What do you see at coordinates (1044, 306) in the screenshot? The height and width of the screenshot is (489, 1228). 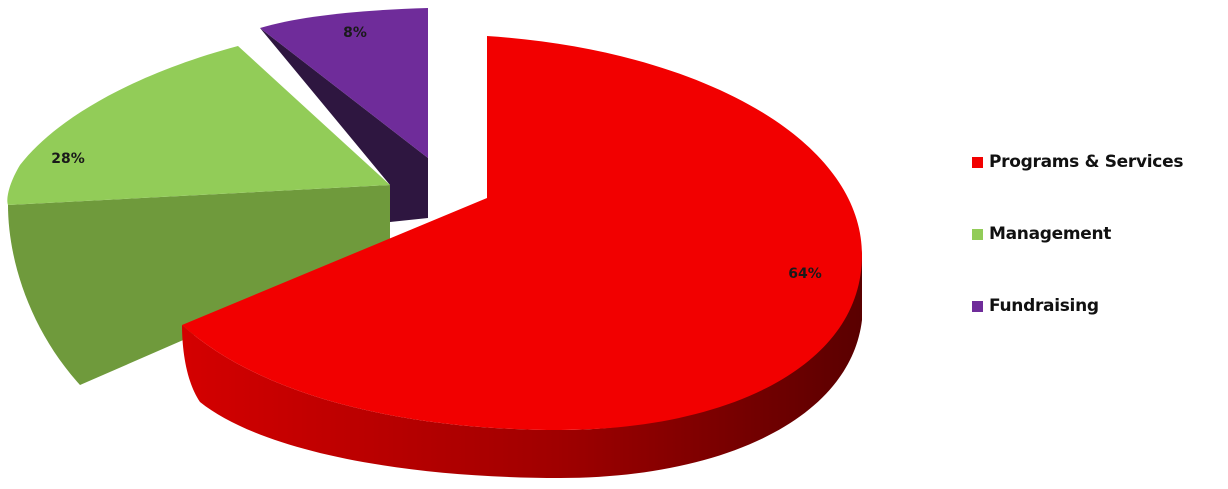 I see `legend-label-fundraising: Fundraising` at bounding box center [1044, 306].